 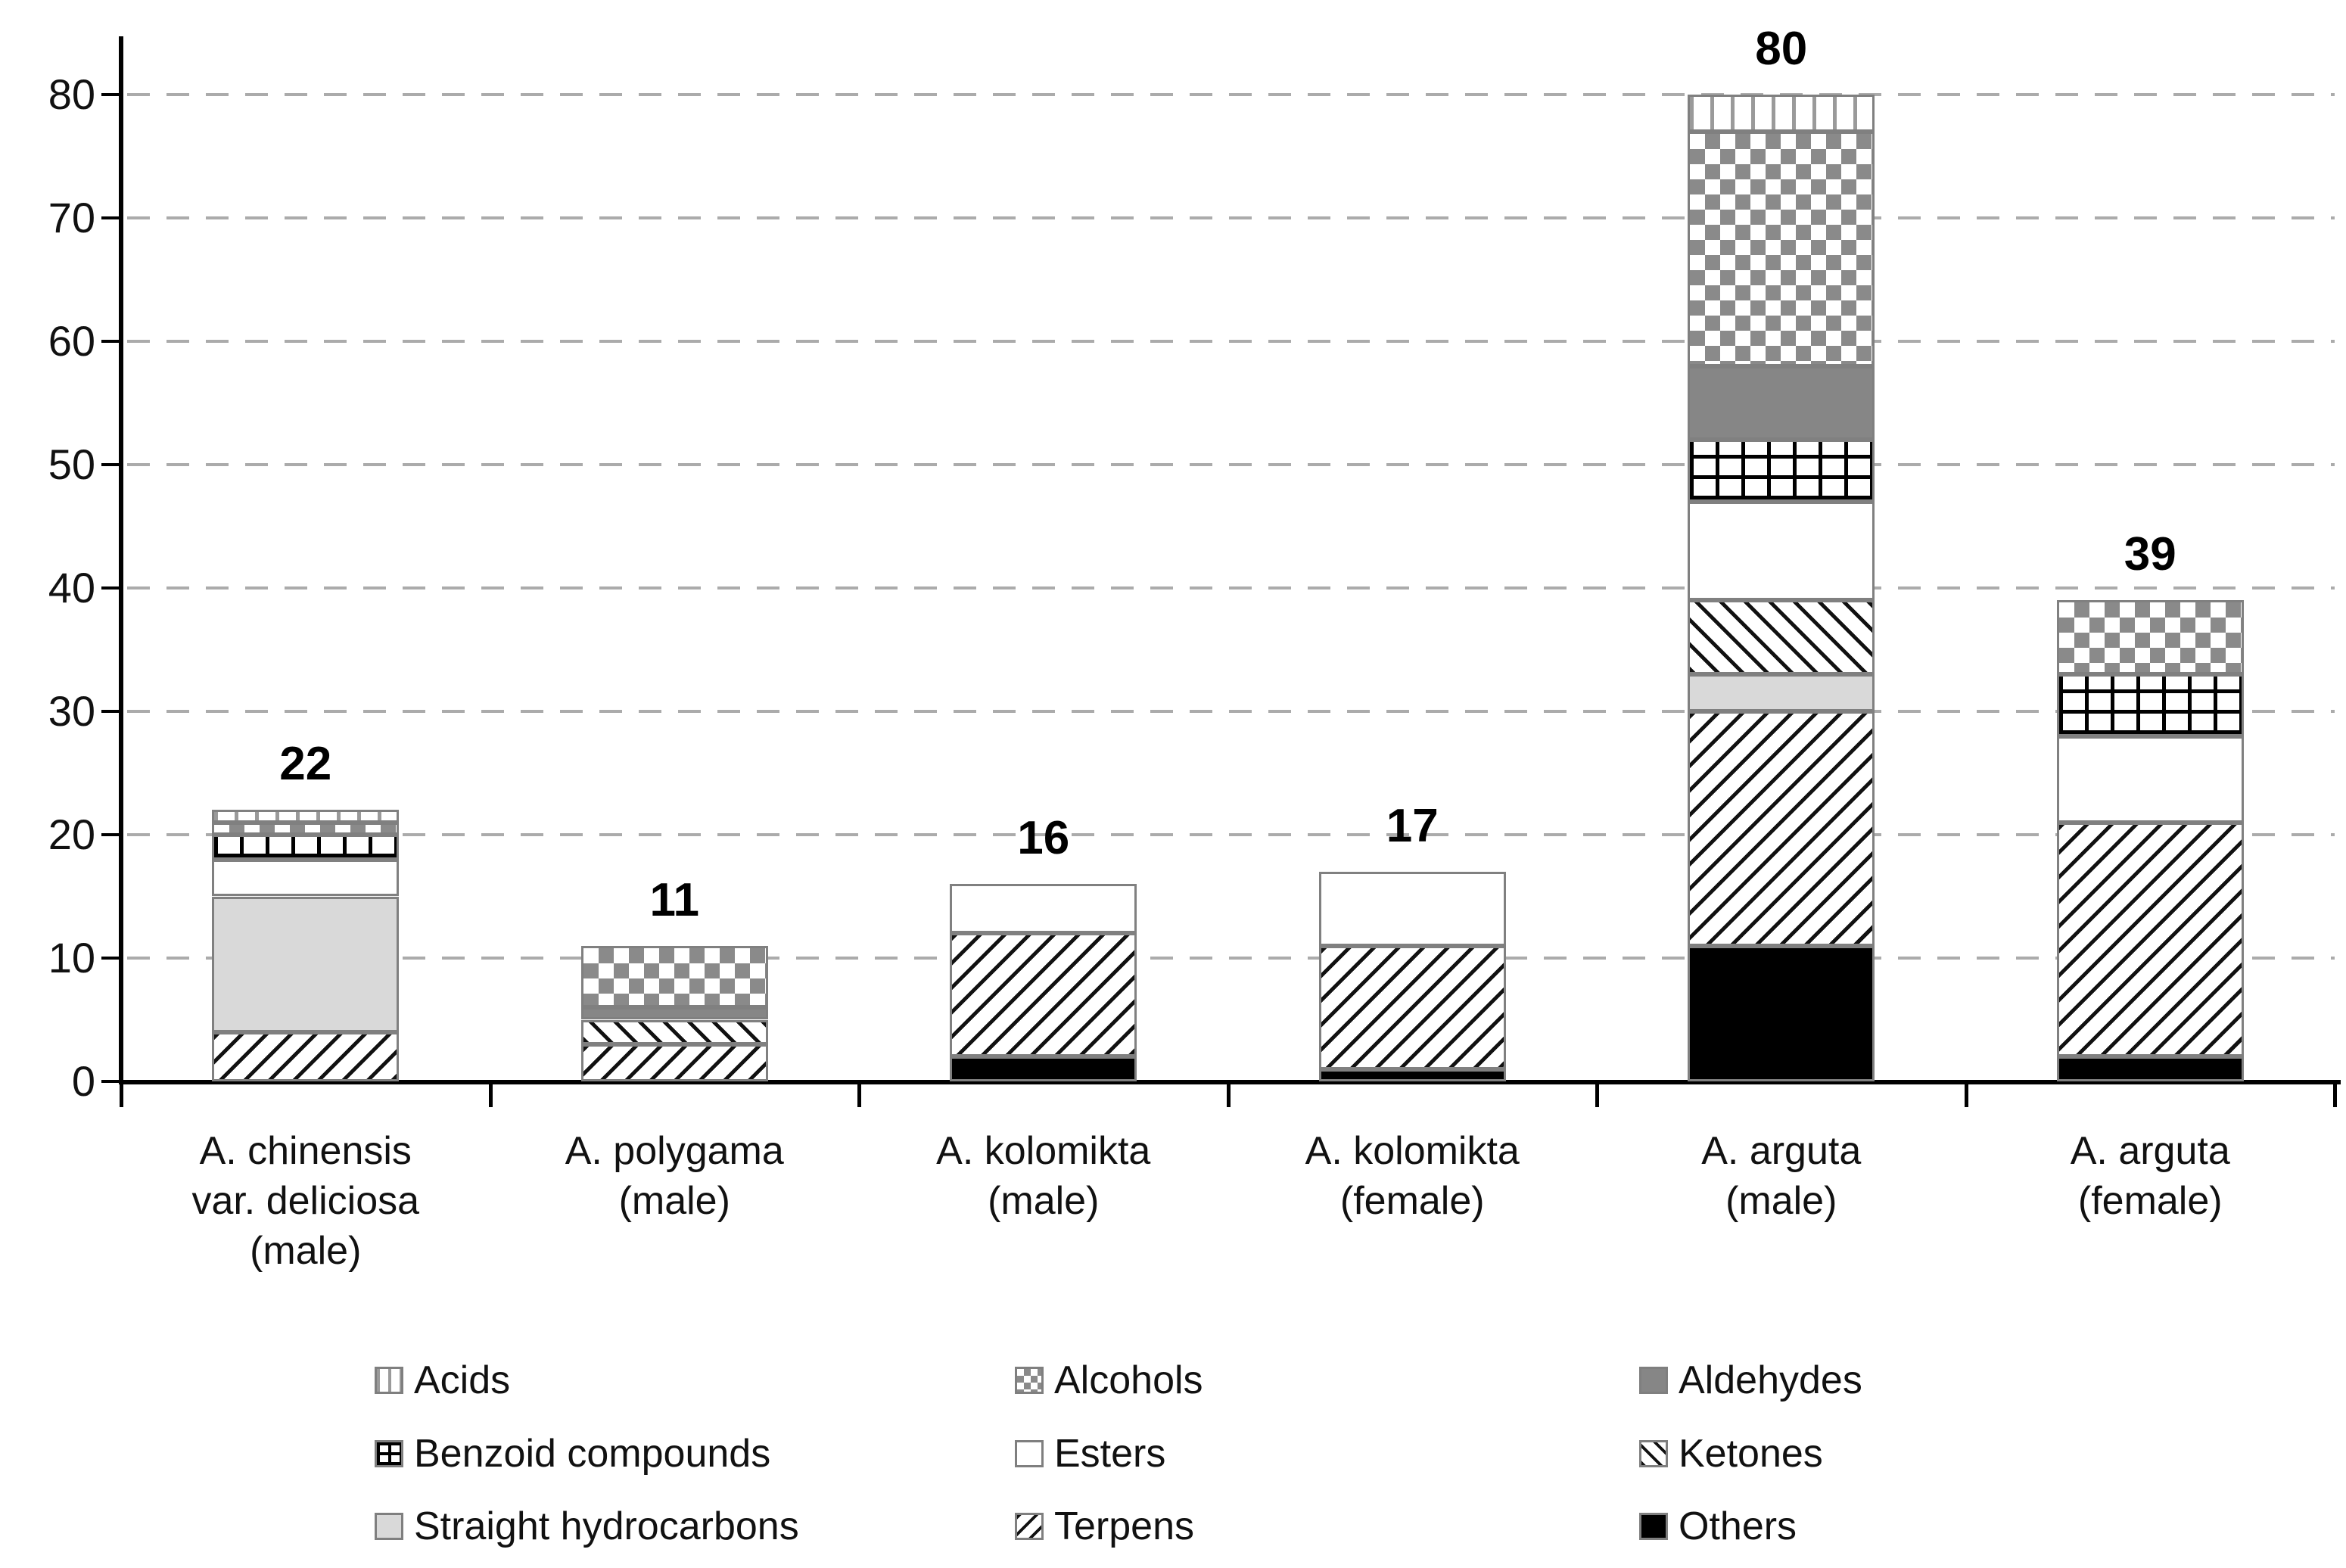 What do you see at coordinates (1029, 1526) in the screenshot?
I see `legend-swatch-terpens-icon` at bounding box center [1029, 1526].